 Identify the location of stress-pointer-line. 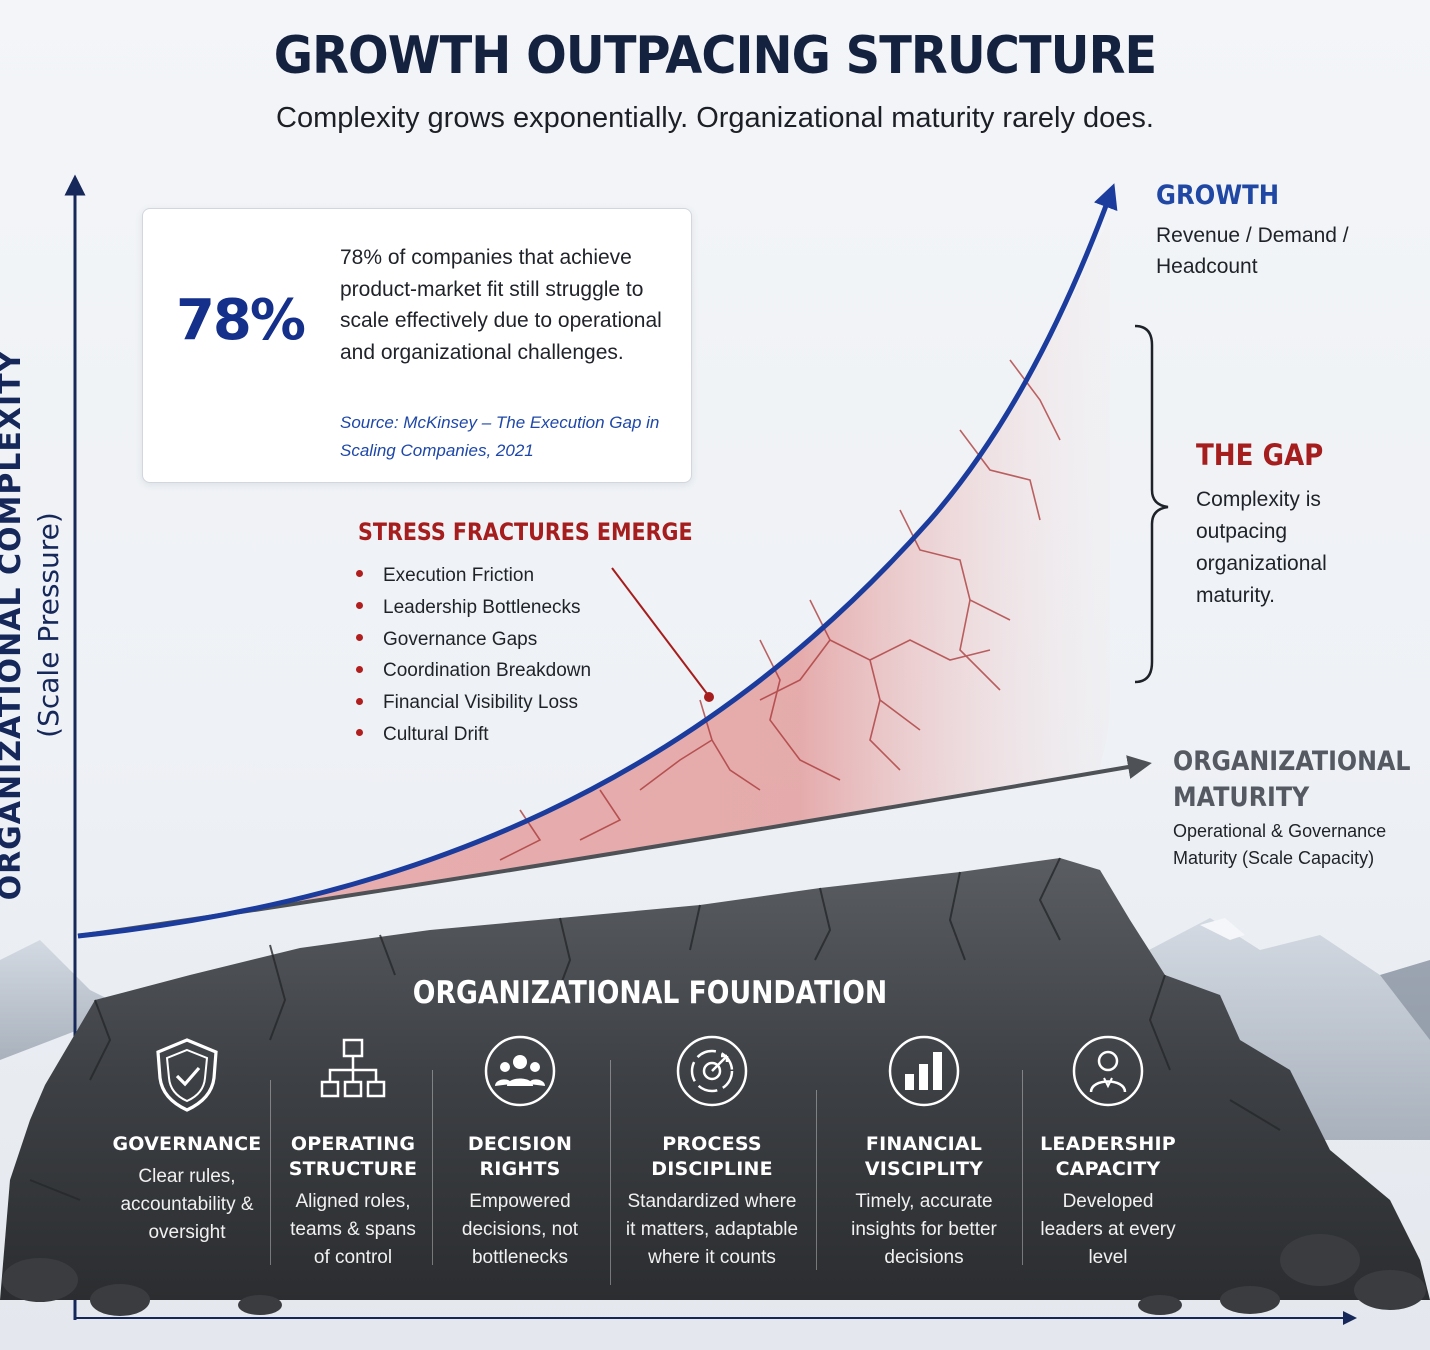
(660, 631).